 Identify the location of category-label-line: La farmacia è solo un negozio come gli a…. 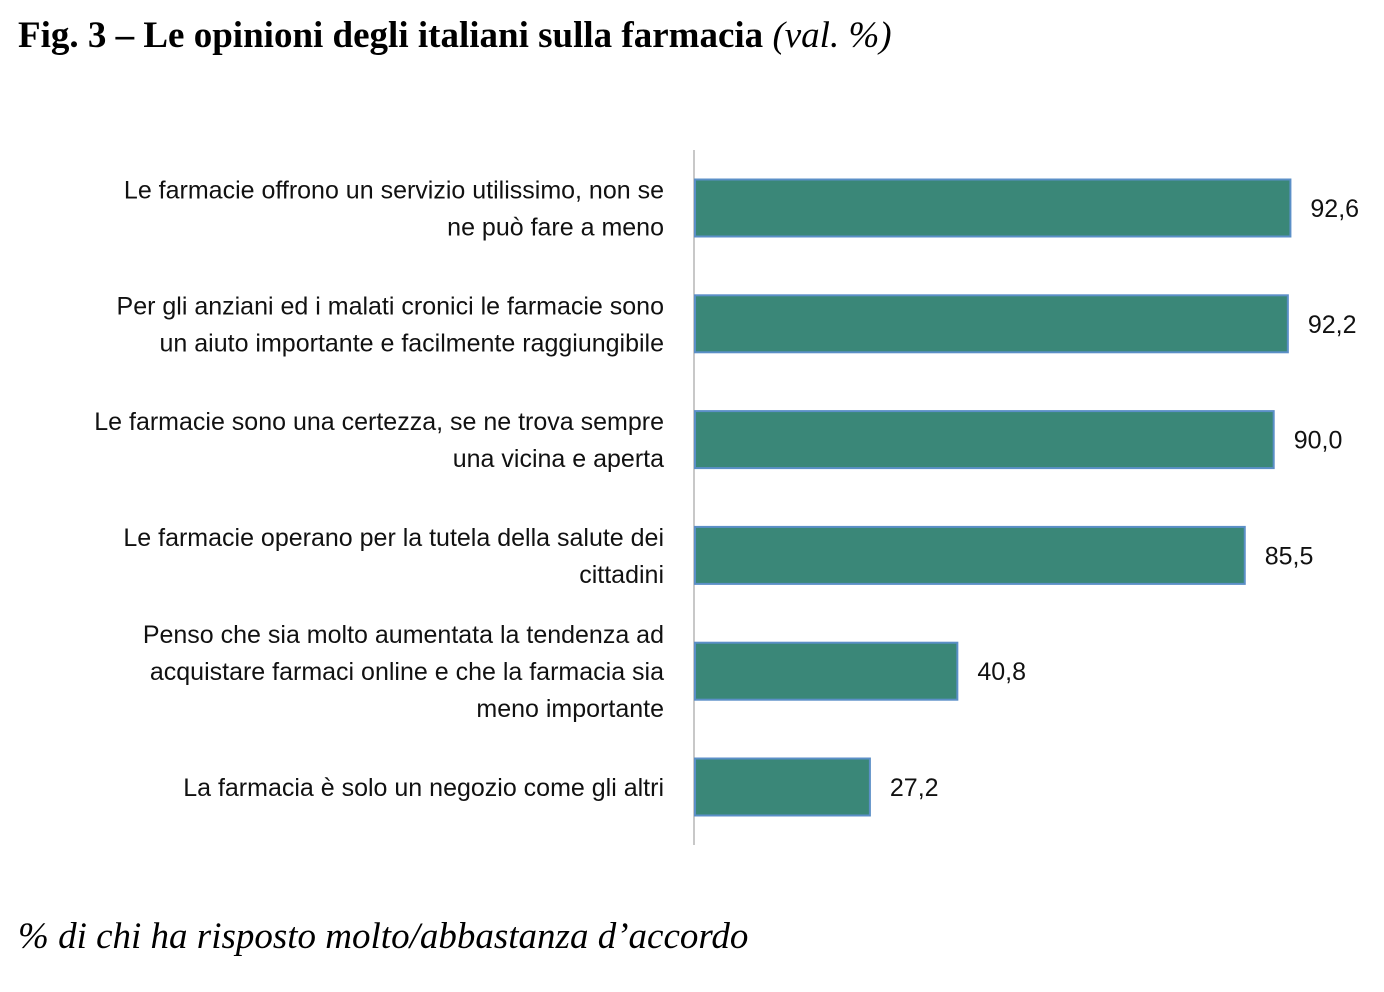
(423, 788).